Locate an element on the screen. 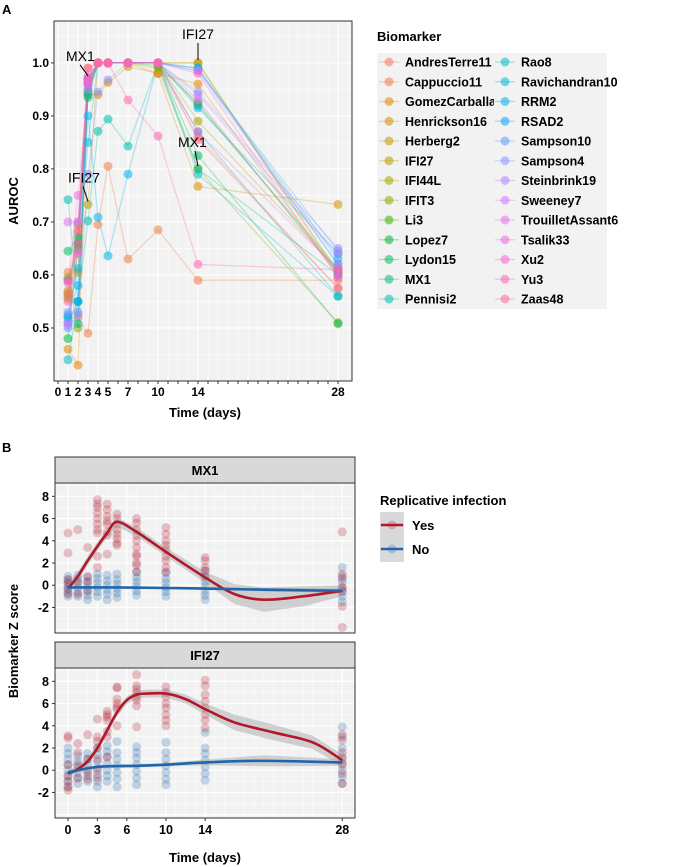  data-point-Sweeney7 is located at coordinates (68, 323).